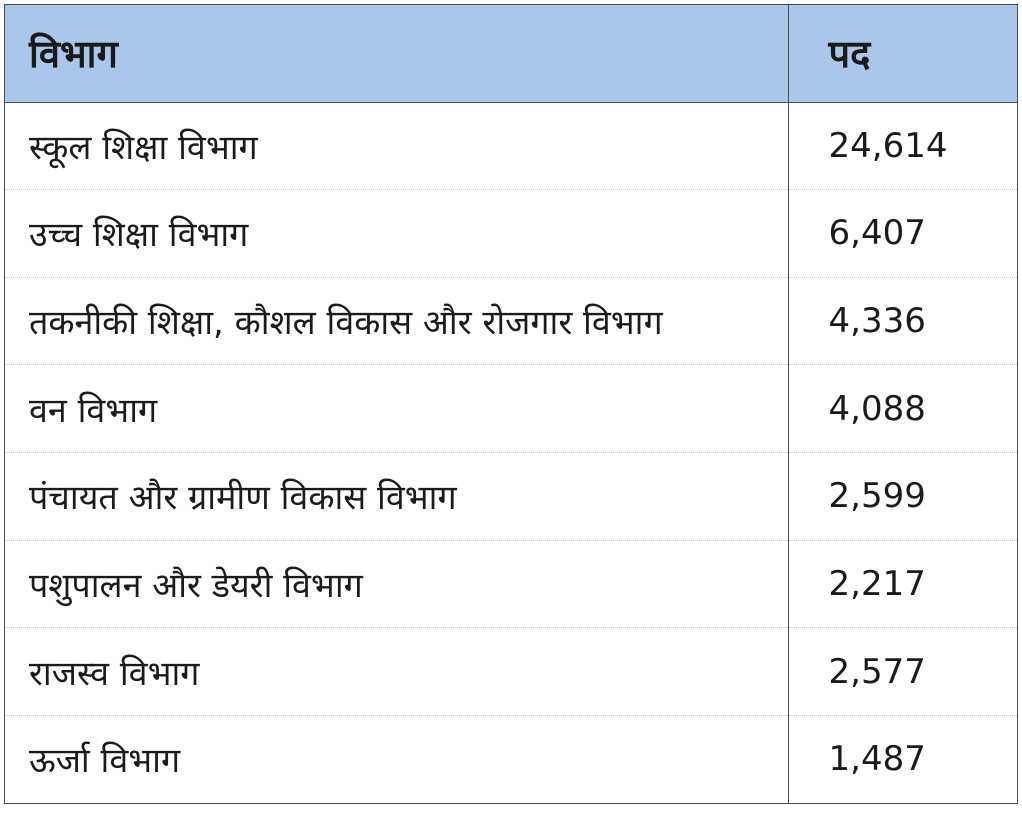 The width and height of the screenshot is (1022, 825). I want to click on department-cell: ऊर्जा विभाग, so click(105, 761).